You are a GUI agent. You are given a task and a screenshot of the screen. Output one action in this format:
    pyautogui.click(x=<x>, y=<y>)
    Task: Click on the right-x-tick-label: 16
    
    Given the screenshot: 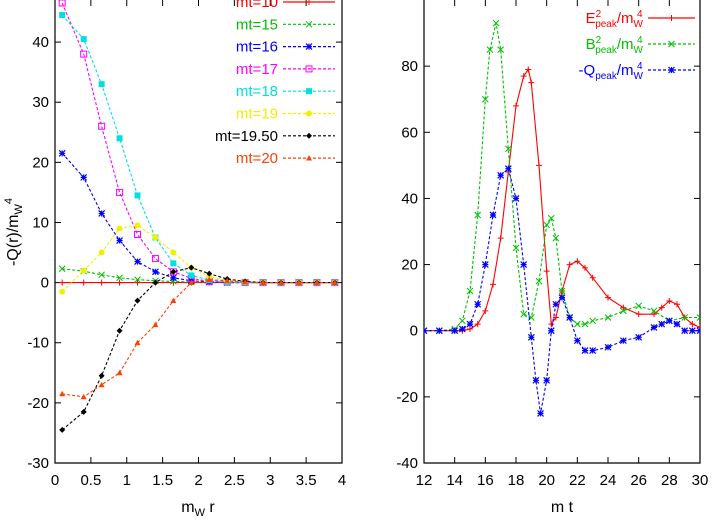 What is the action you would take?
    pyautogui.click(x=485, y=480)
    